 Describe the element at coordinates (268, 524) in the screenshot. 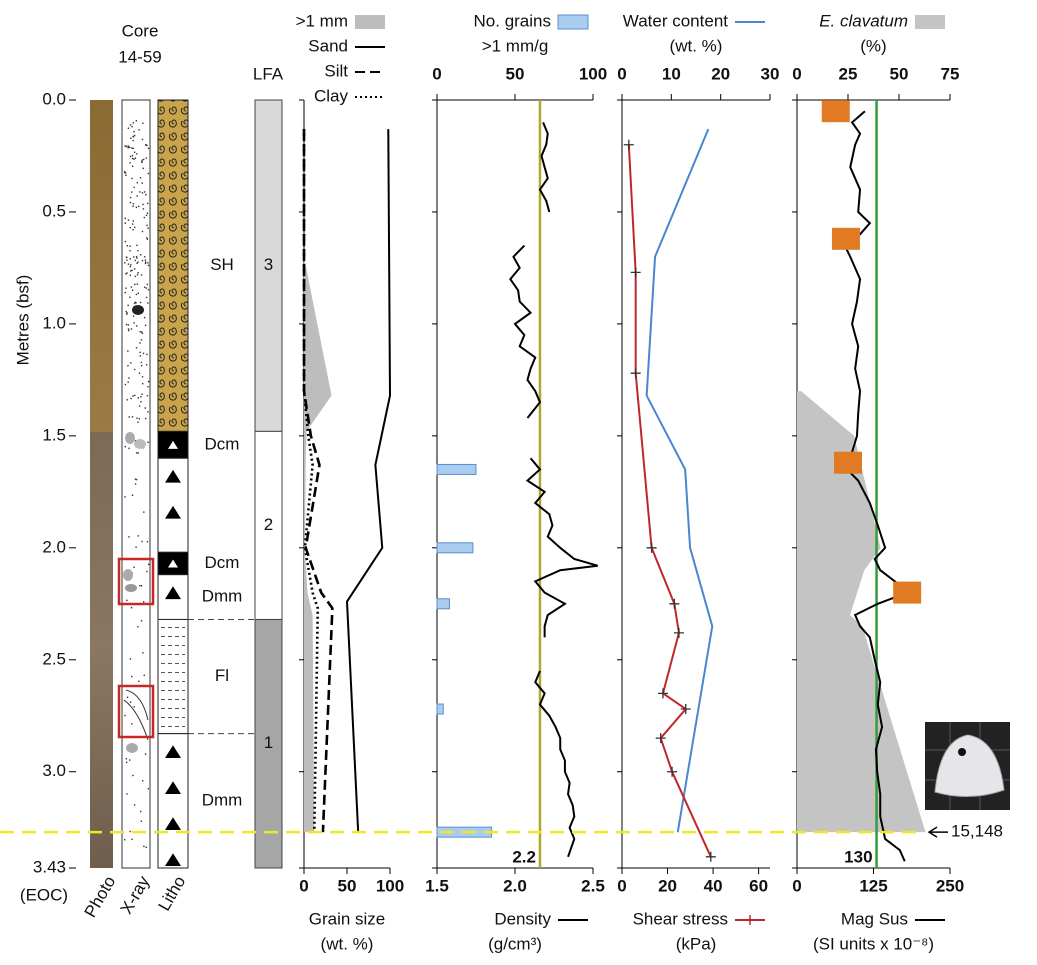

I see `lfa-label: 2` at that location.